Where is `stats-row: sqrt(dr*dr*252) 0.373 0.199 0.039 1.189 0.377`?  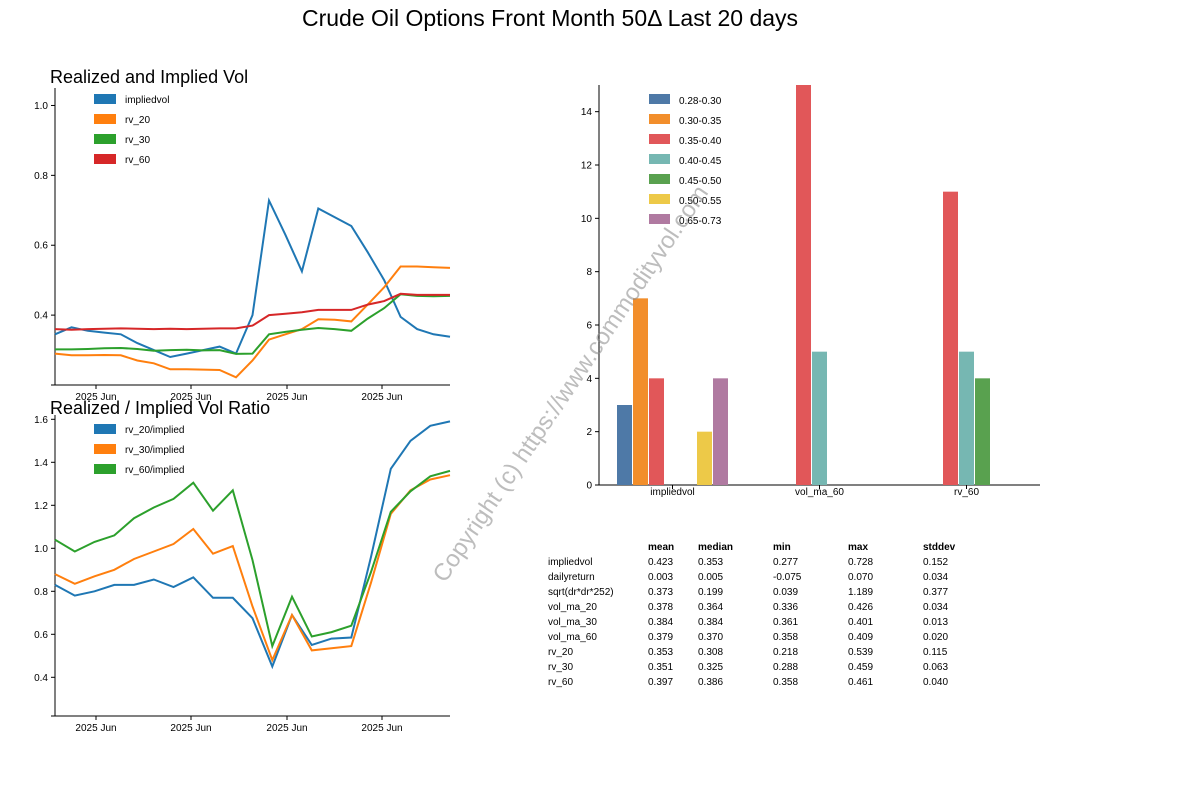
stats-row: sqrt(dr*dr*252) 0.373 0.199 0.039 1.189 0.377 is located at coordinates (773, 592).